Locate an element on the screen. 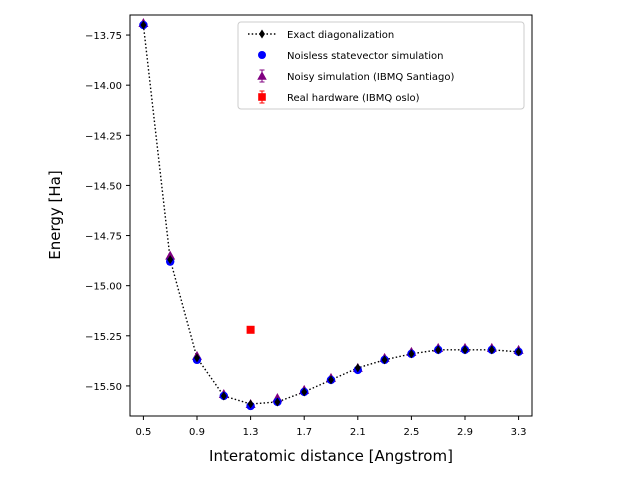 This screenshot has height=480, width=640. y-tick-label: −15.25 is located at coordinates (103, 337).